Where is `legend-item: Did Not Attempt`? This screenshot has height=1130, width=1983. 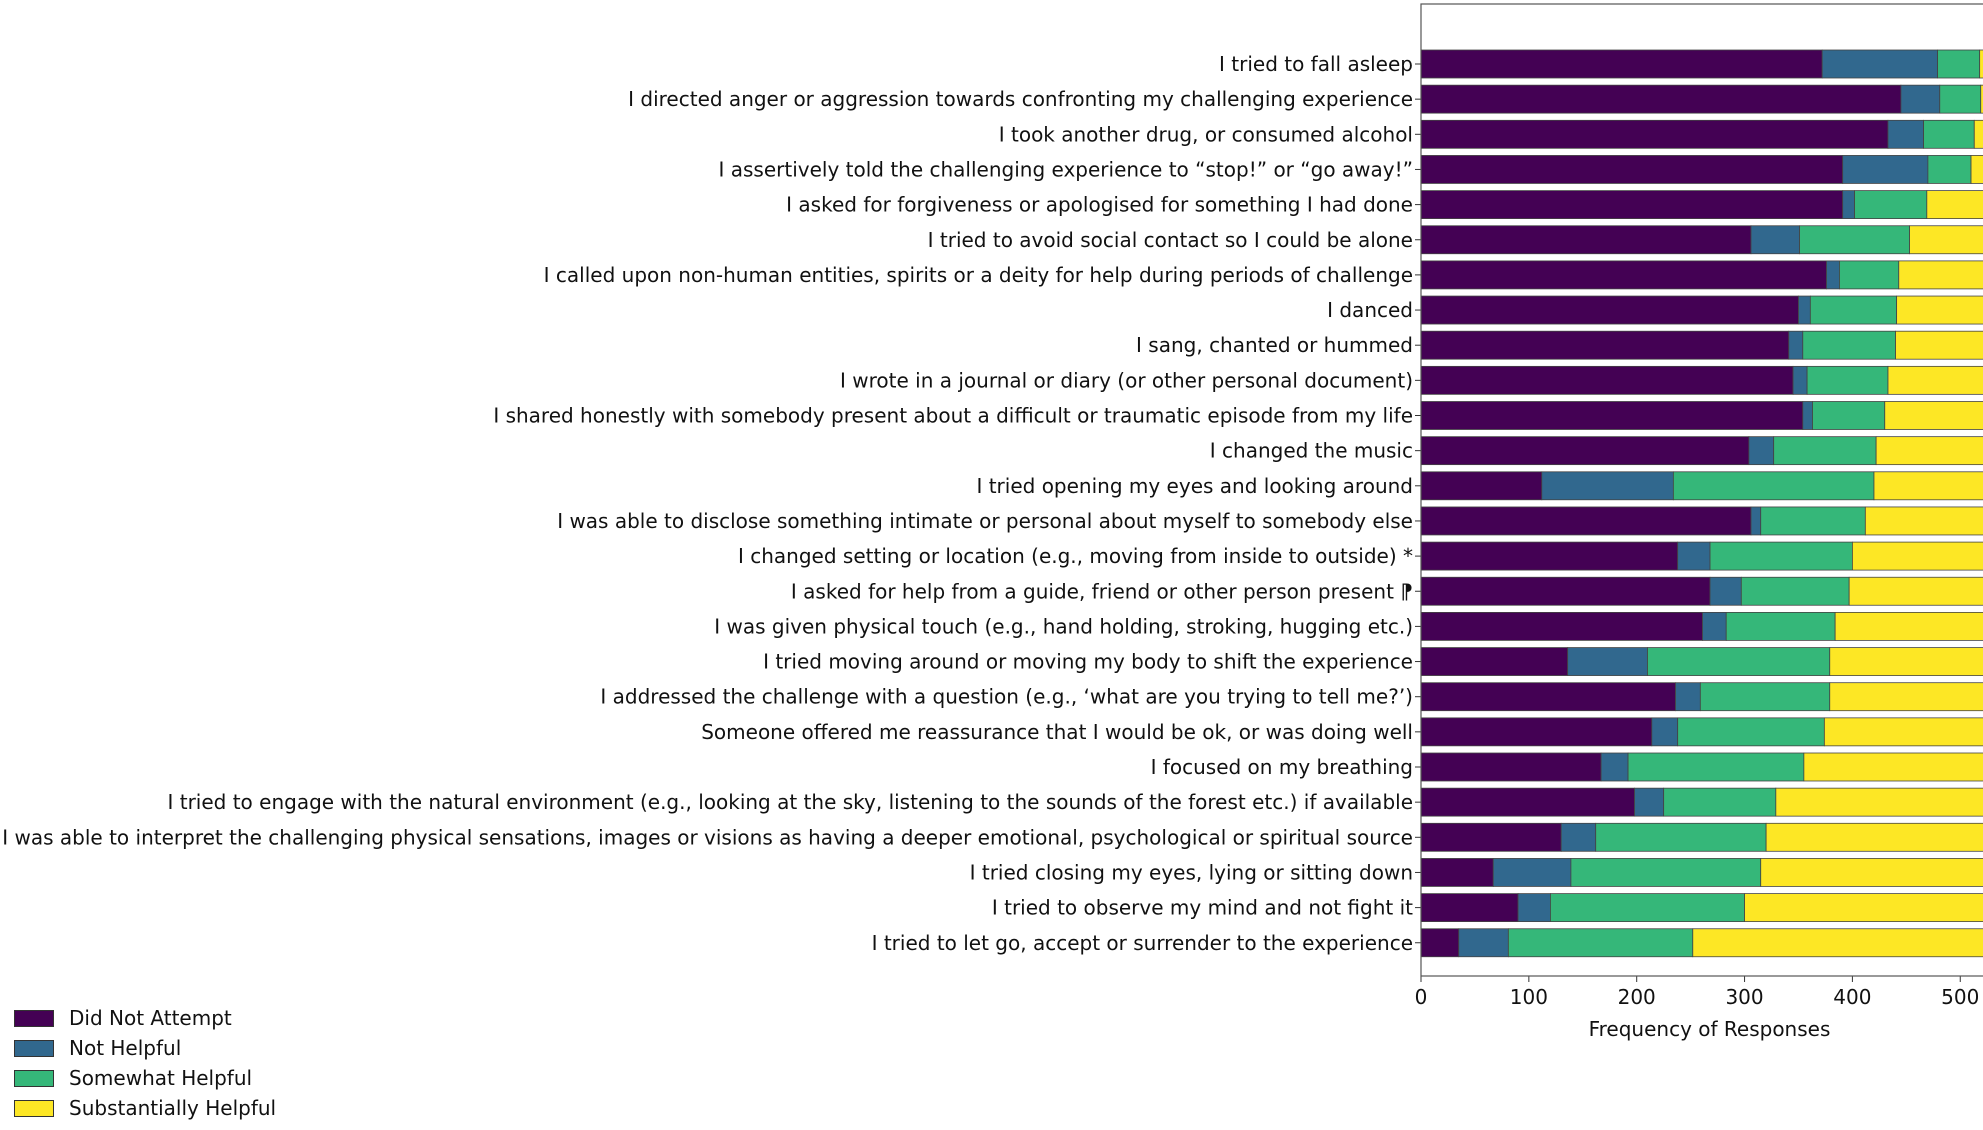 legend-item: Did Not Attempt is located at coordinates (145, 1018).